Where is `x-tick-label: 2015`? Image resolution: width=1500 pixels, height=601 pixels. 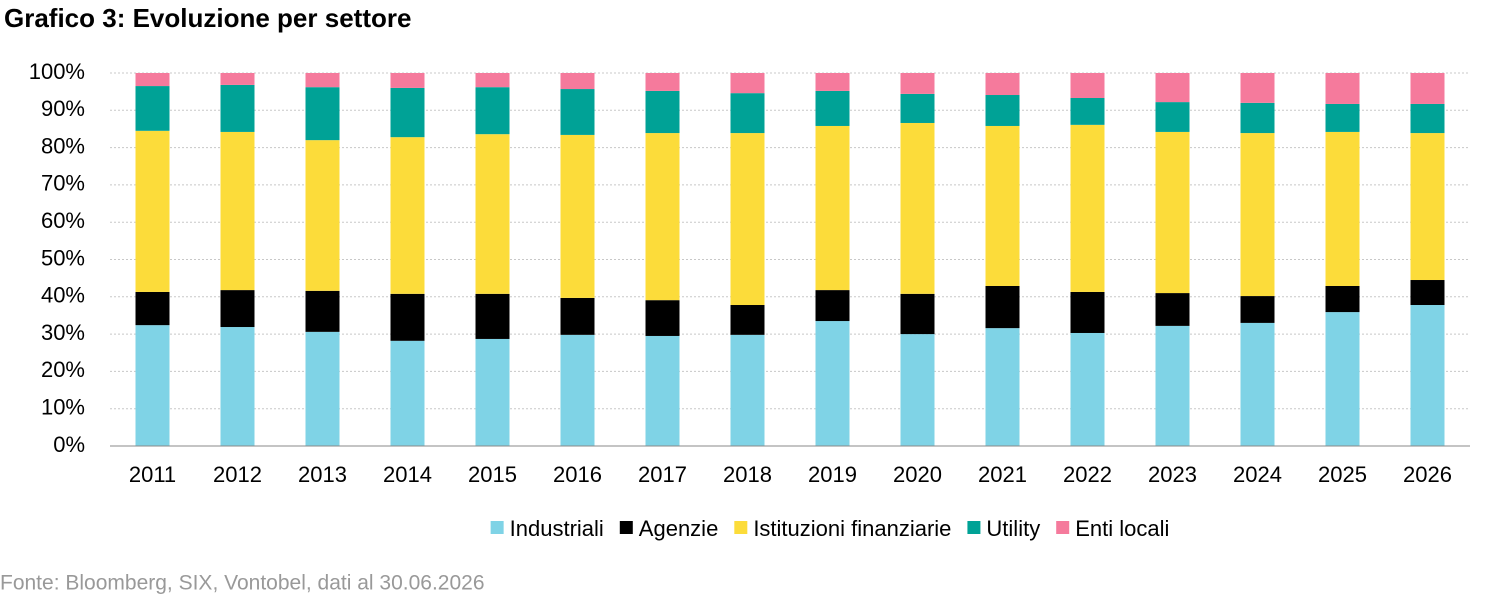 x-tick-label: 2015 is located at coordinates (492, 474).